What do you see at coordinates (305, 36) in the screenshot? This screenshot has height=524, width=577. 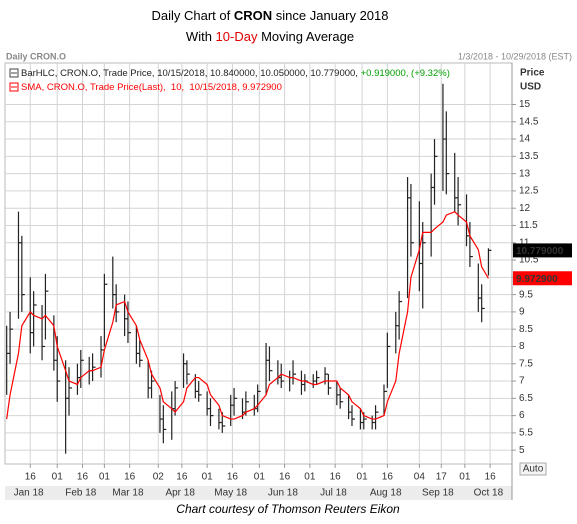 I see `subtitle-part: Moving Average` at bounding box center [305, 36].